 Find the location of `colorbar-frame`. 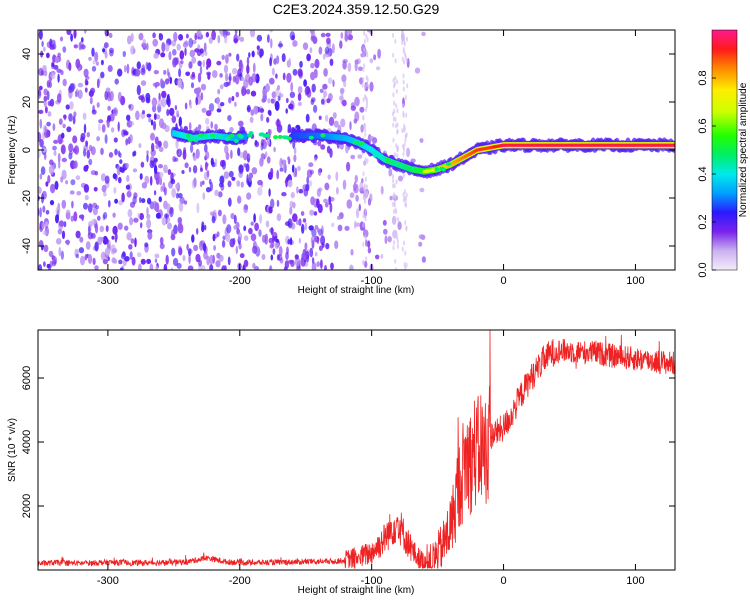

colorbar-frame is located at coordinates (724, 150).